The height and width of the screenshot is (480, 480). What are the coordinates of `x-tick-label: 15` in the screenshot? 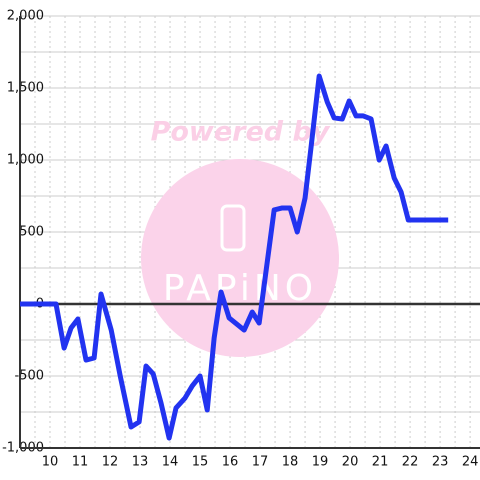 It's located at (200, 462).